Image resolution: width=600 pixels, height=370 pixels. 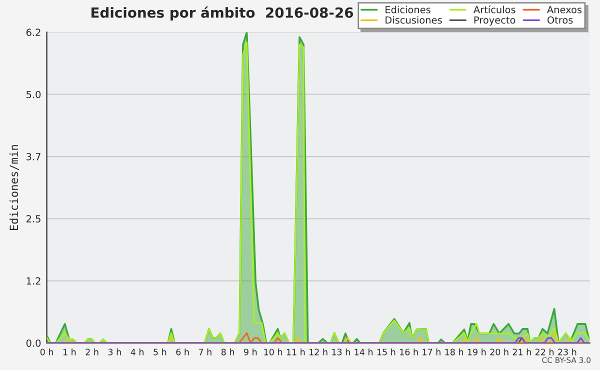 I want to click on y-tick-label: 5.0, so click(x=33, y=94).